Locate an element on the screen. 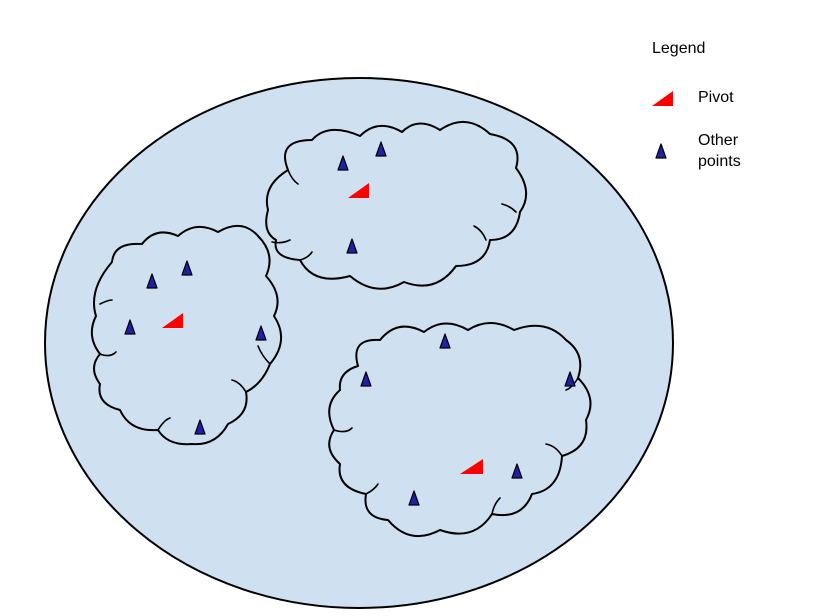 The width and height of the screenshot is (830, 616). cloud-left is located at coordinates (186, 335).